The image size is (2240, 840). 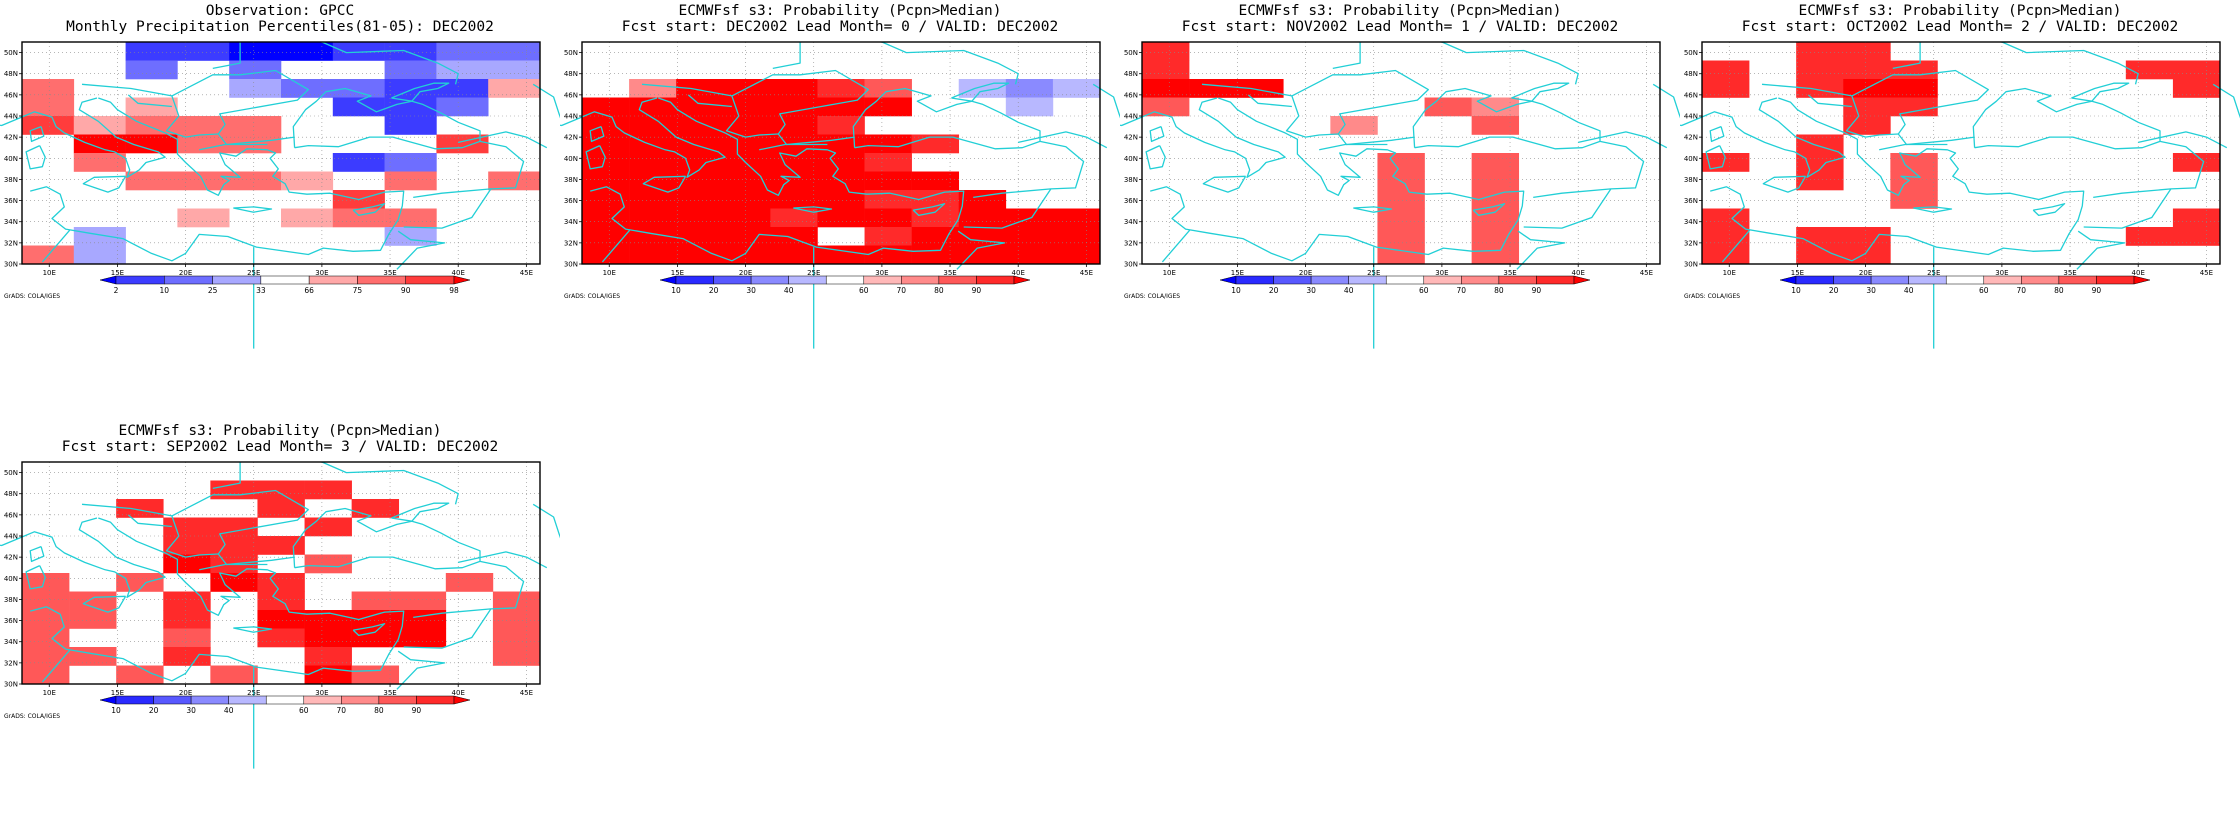 What do you see at coordinates (1131, 159) in the screenshot?
I see `lat-label: 40N` at bounding box center [1131, 159].